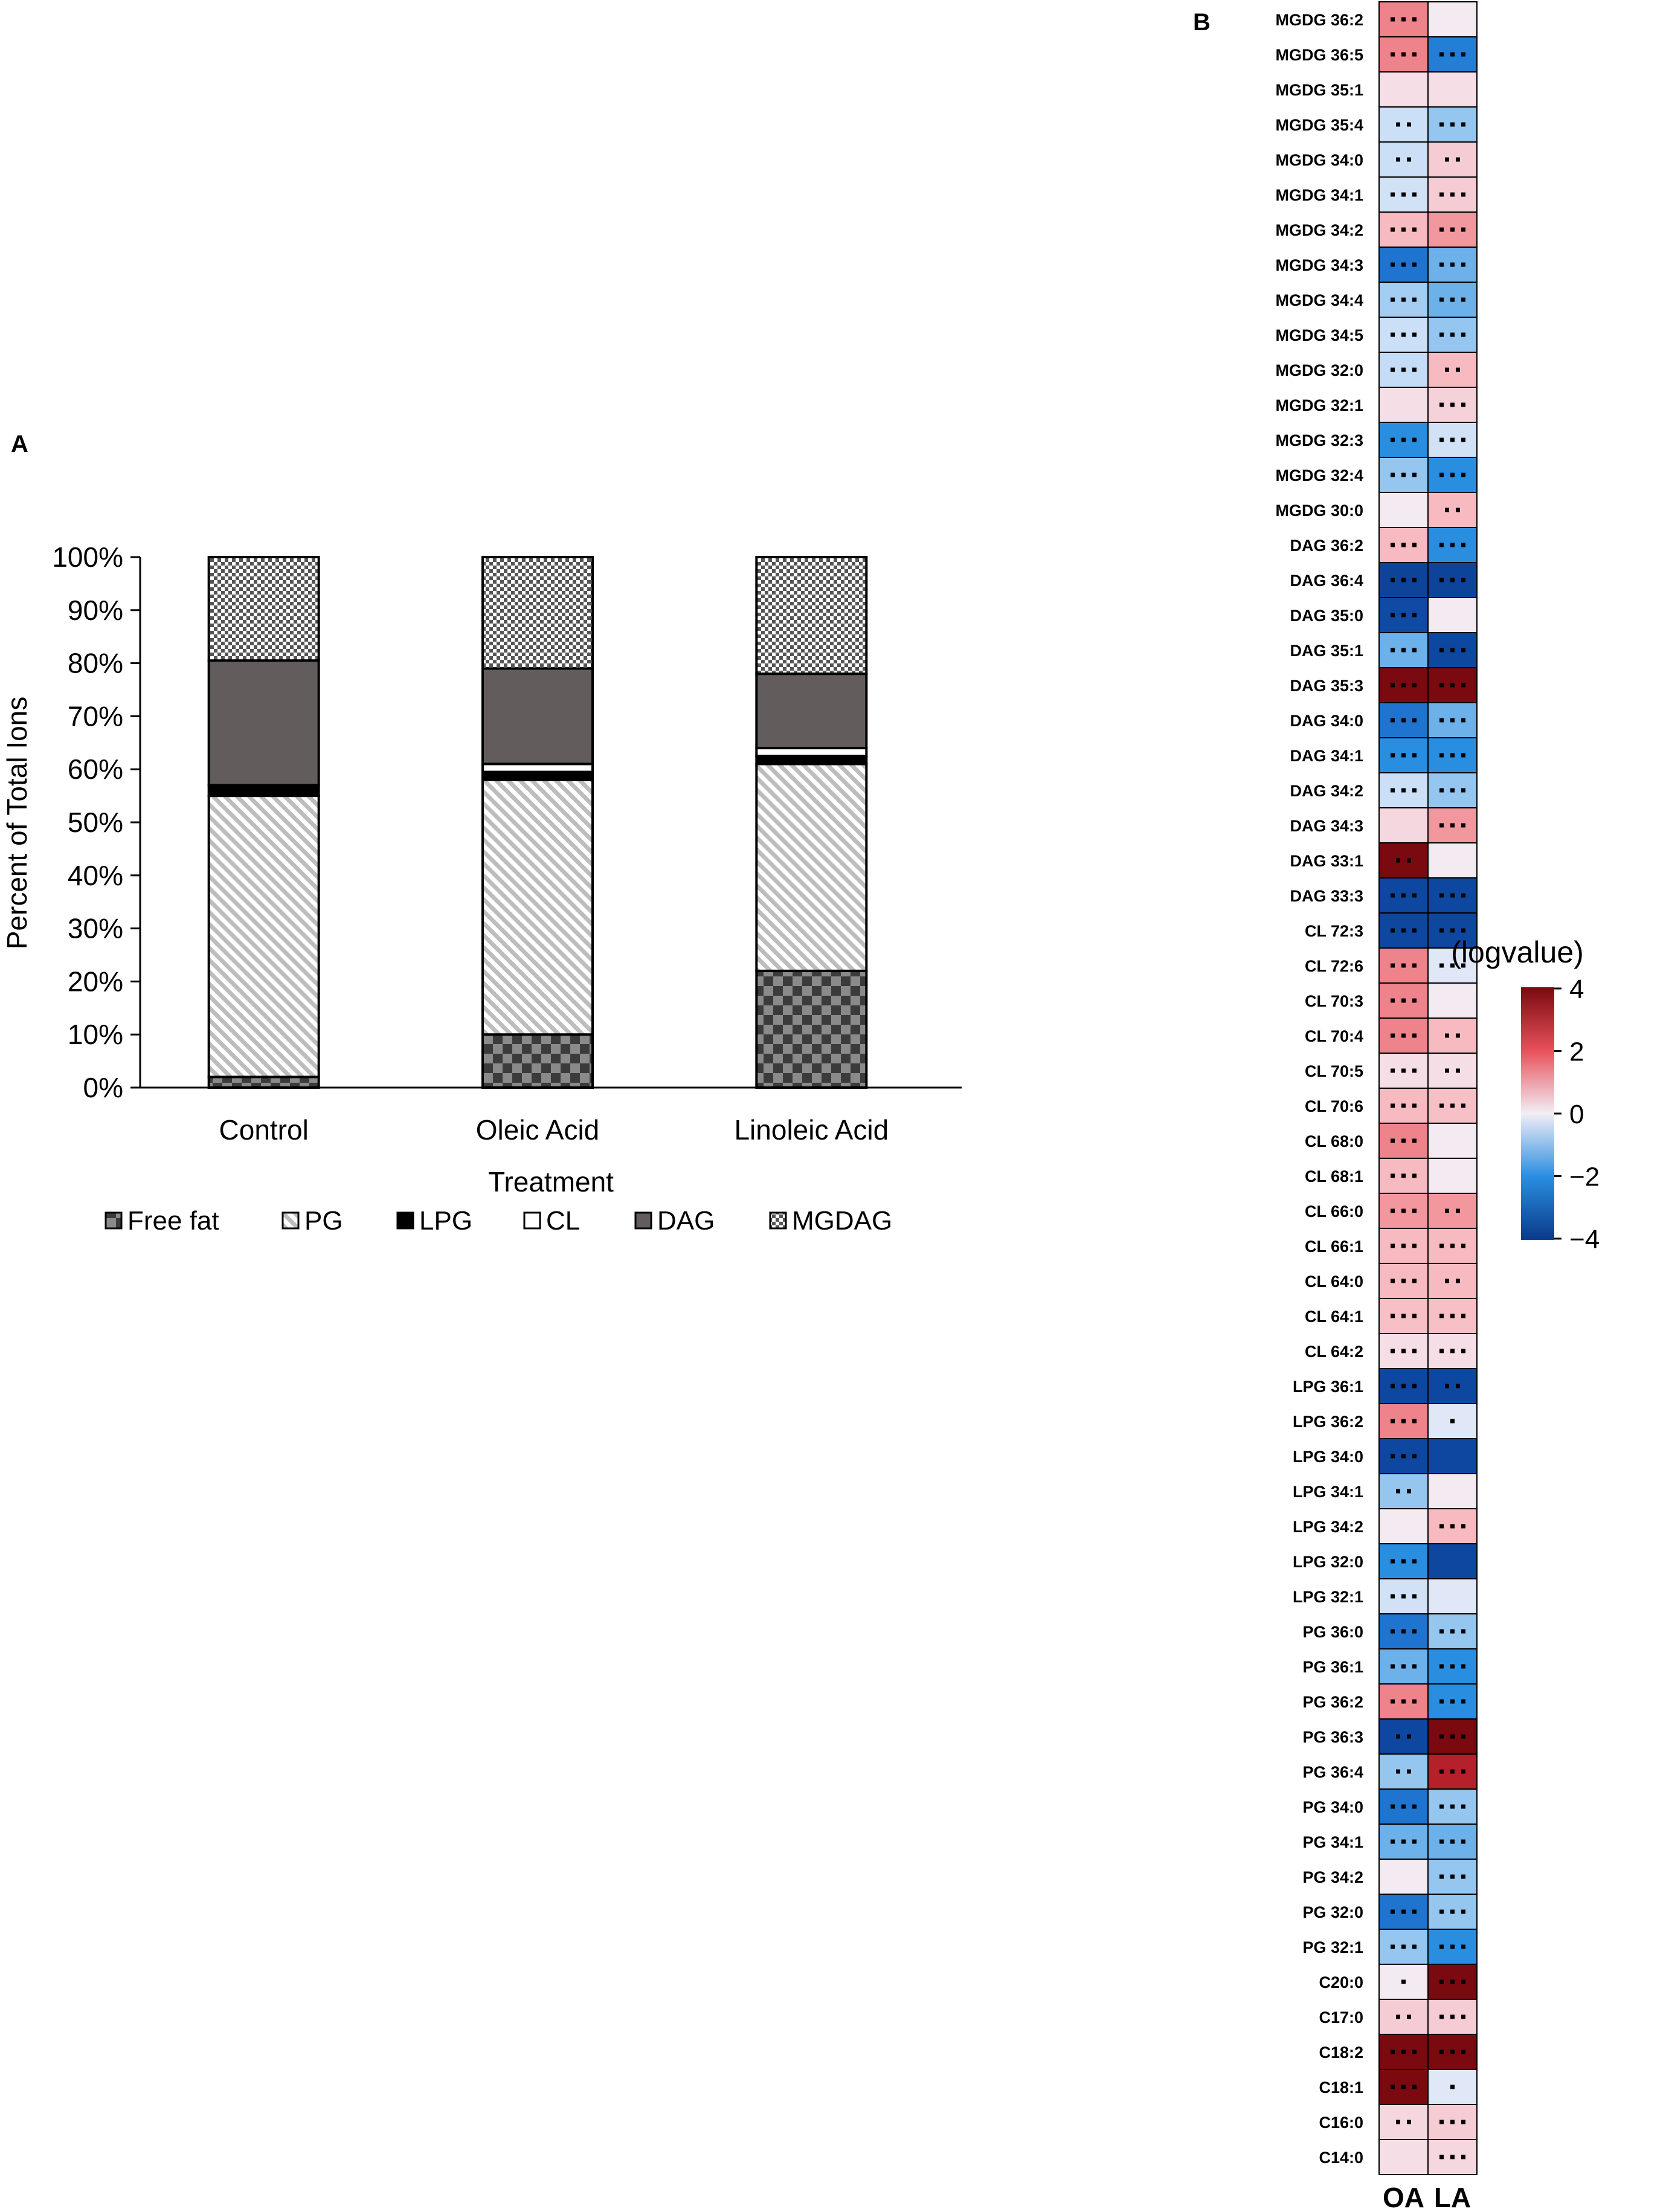  I want to click on heatmap-cell-dag-36-4-la, so click(1452, 580).